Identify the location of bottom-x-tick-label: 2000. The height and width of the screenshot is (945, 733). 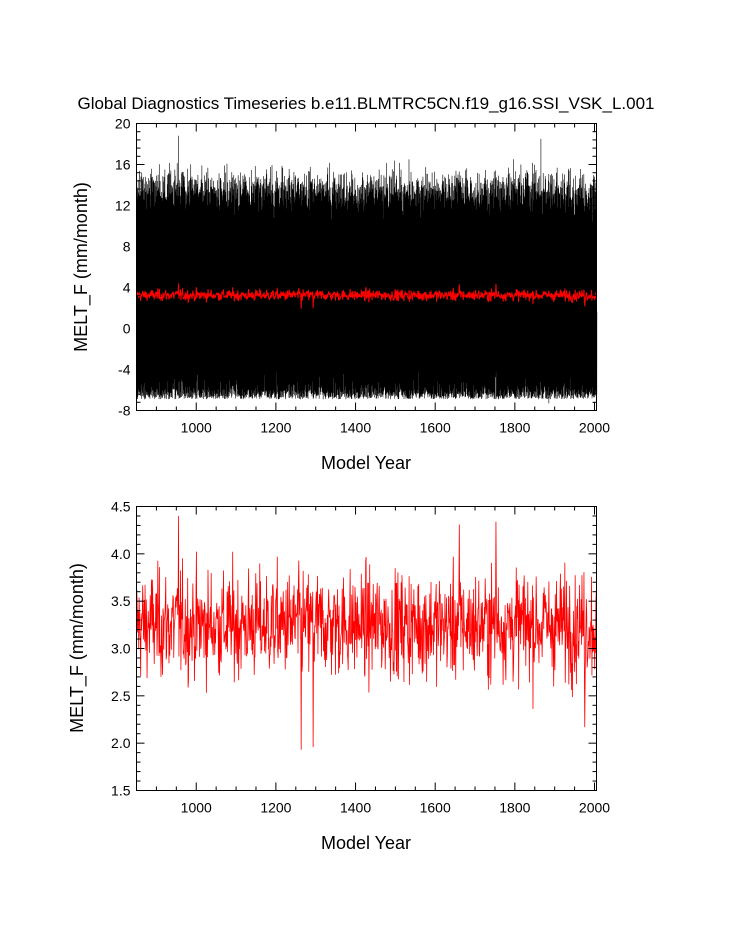
(594, 808).